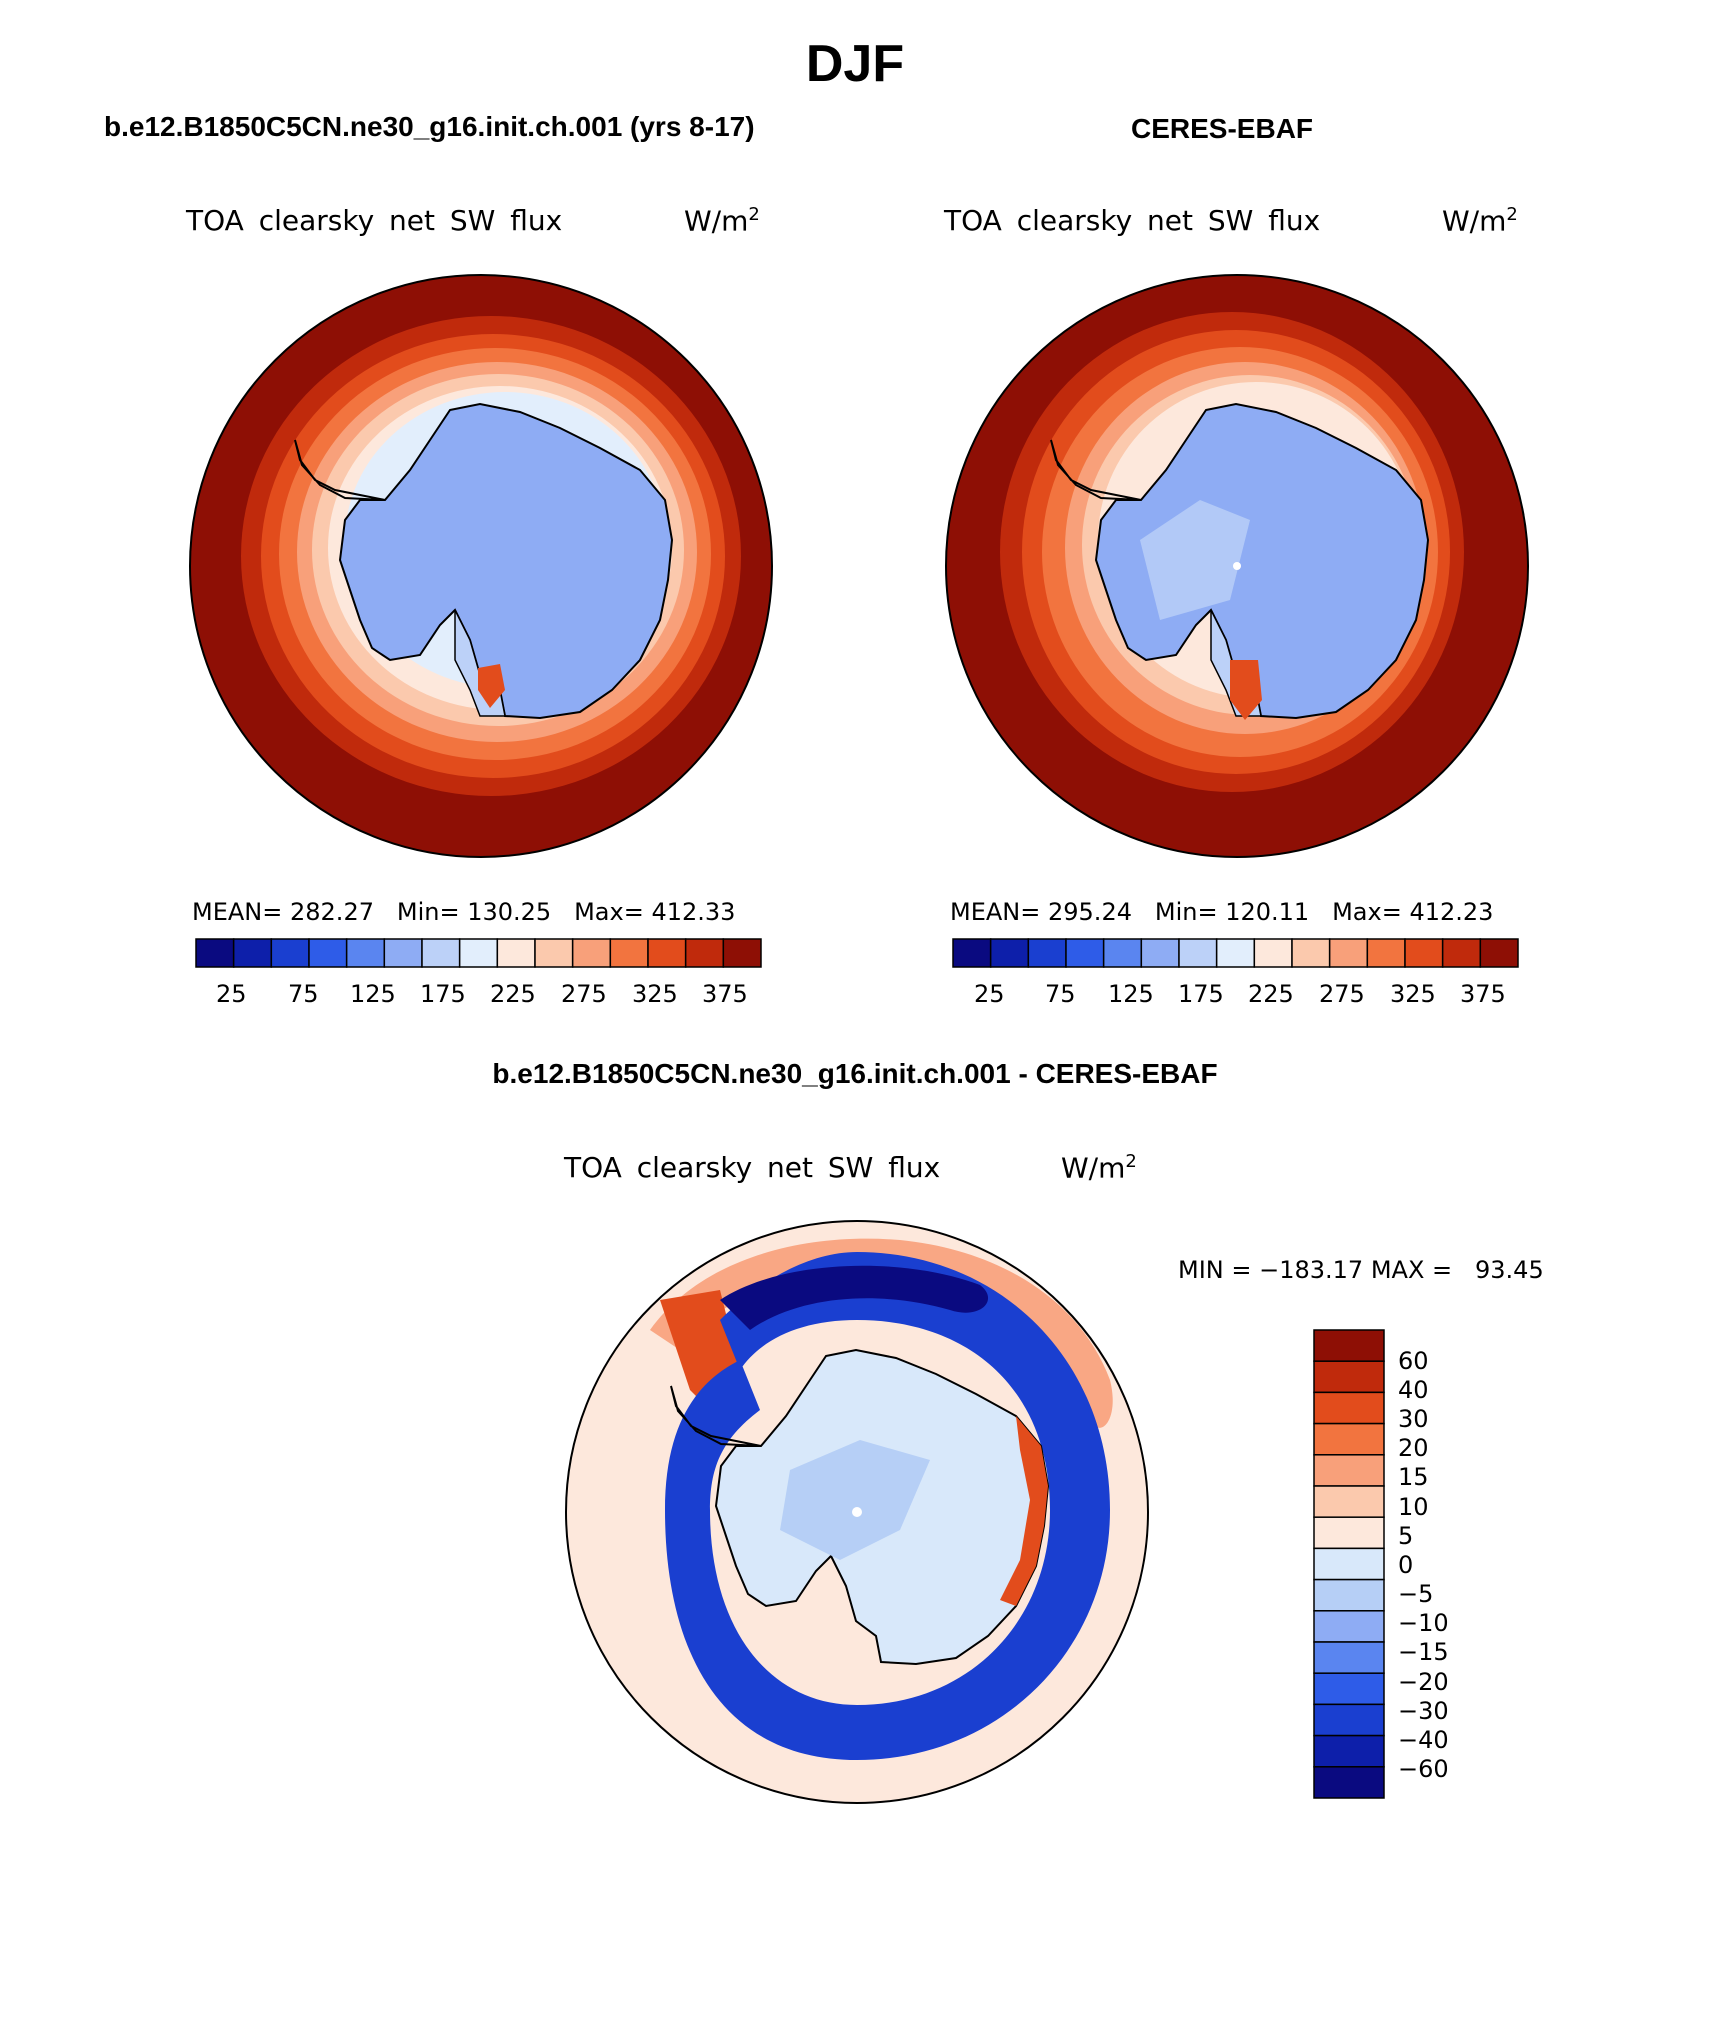 This screenshot has height=2022, width=1710. Describe the element at coordinates (481, 566) in the screenshot. I see `model-map-border` at that location.